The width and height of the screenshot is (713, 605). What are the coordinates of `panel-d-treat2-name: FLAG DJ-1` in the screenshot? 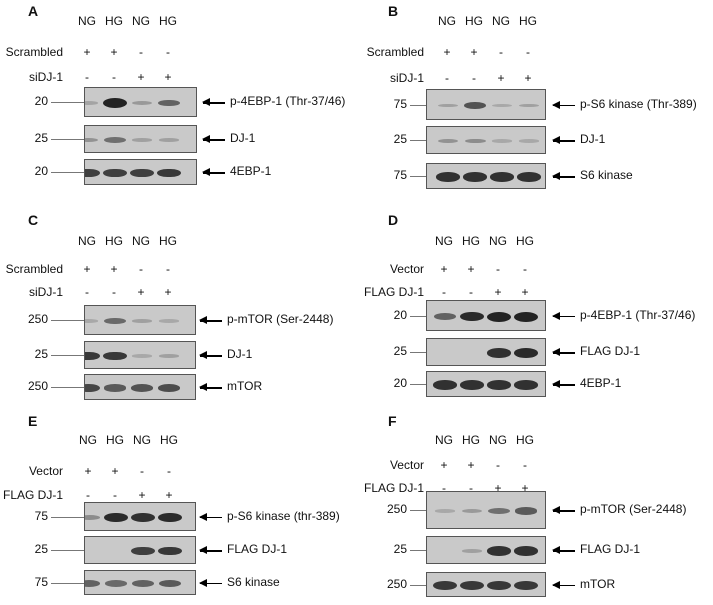 It's located at (393, 292).